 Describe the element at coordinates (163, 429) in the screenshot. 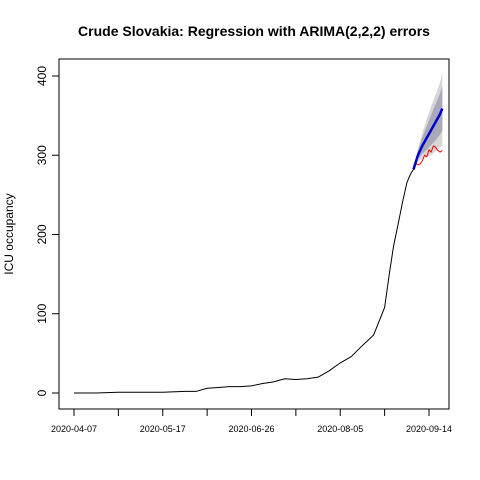

I see `x-tick-label: 2020-05-17` at that location.